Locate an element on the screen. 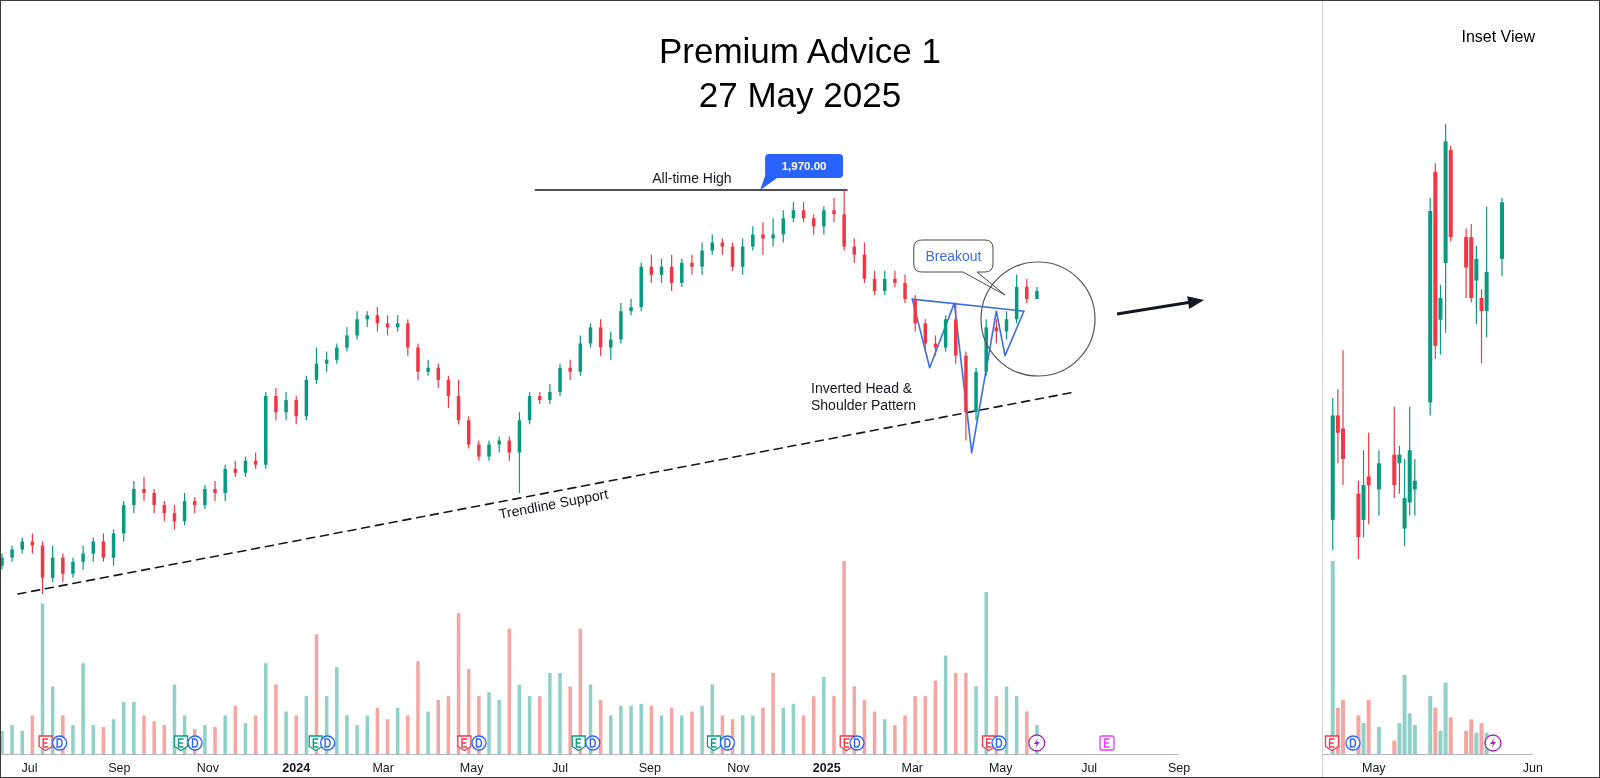 This screenshot has width=1600, height=778. x-tick-label: 2025 is located at coordinates (826, 768).